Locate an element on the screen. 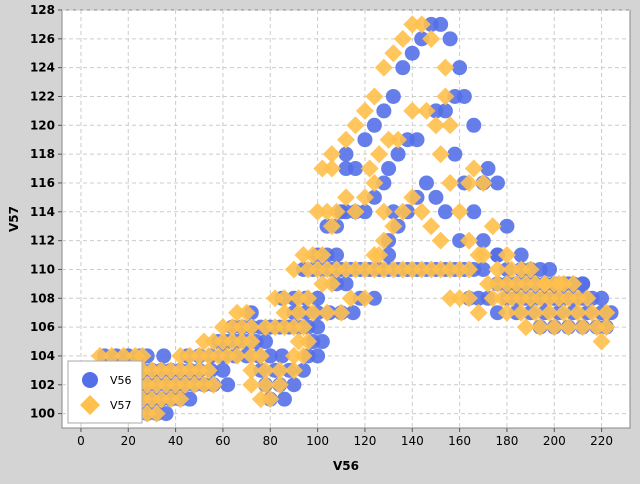  legend-marker-v57 is located at coordinates (90, 405).